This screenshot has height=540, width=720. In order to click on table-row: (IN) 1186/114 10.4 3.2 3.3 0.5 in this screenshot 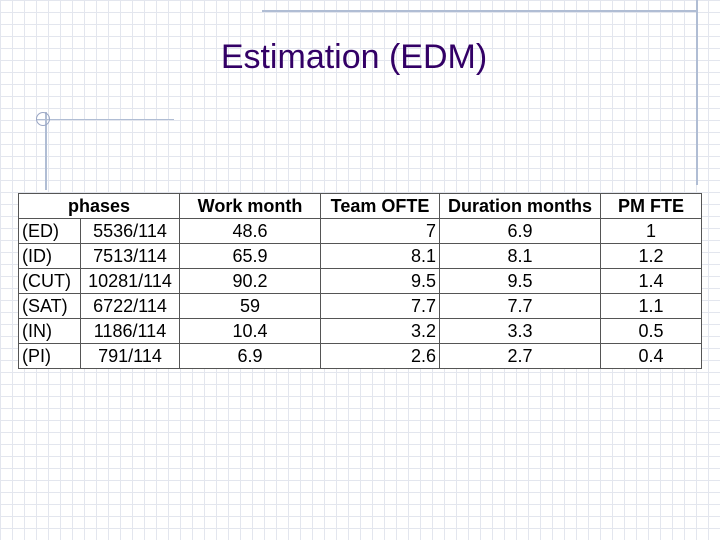, I will do `click(360, 331)`.